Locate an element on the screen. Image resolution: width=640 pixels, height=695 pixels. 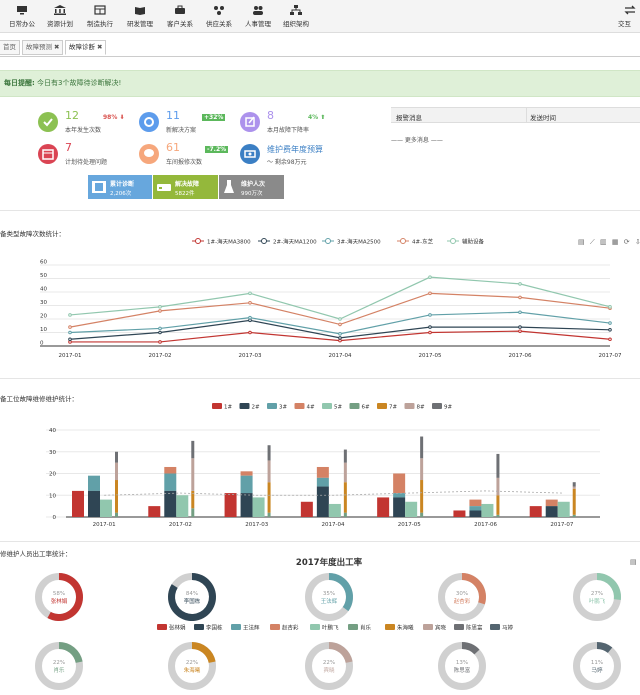
monitor-icon is located at coordinates (22, 10).